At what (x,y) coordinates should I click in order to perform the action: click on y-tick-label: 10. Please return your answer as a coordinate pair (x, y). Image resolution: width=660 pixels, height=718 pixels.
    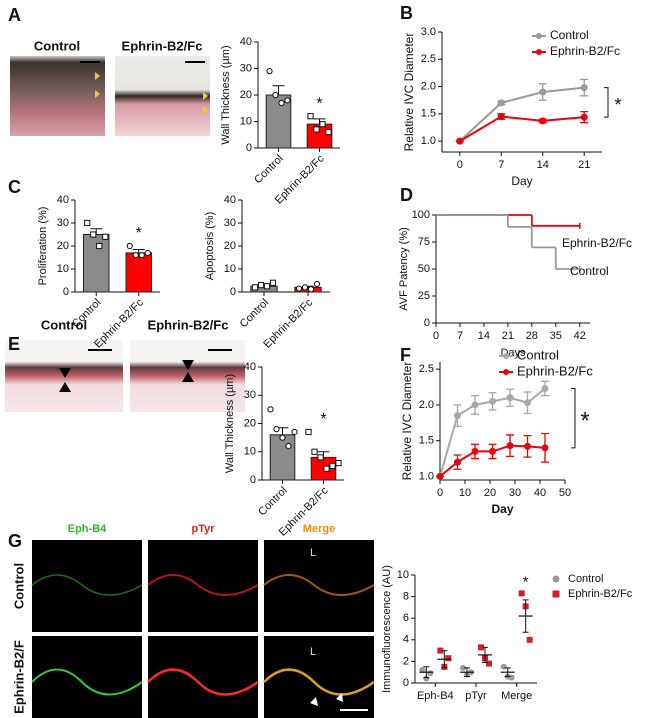
    Looking at the image, I should click on (403, 575).